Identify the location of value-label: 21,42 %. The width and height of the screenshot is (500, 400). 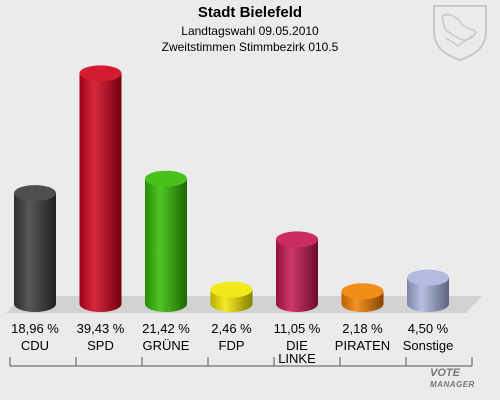
(166, 328).